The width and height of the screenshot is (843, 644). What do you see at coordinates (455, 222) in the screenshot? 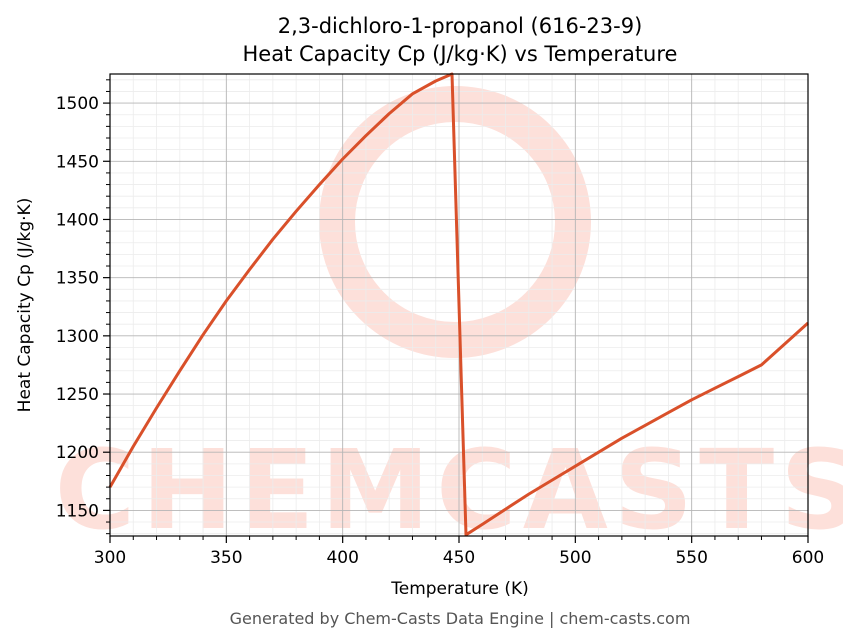
I see `watermark-logo-ring` at bounding box center [455, 222].